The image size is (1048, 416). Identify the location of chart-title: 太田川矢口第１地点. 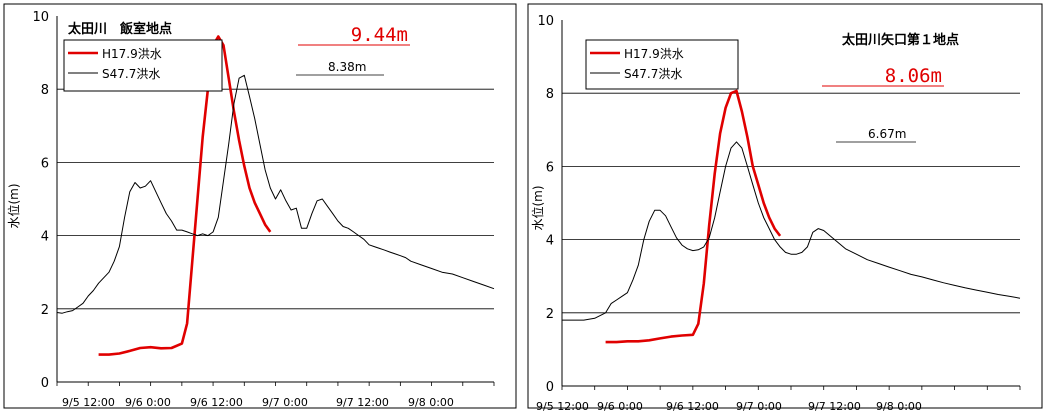
(900, 40).